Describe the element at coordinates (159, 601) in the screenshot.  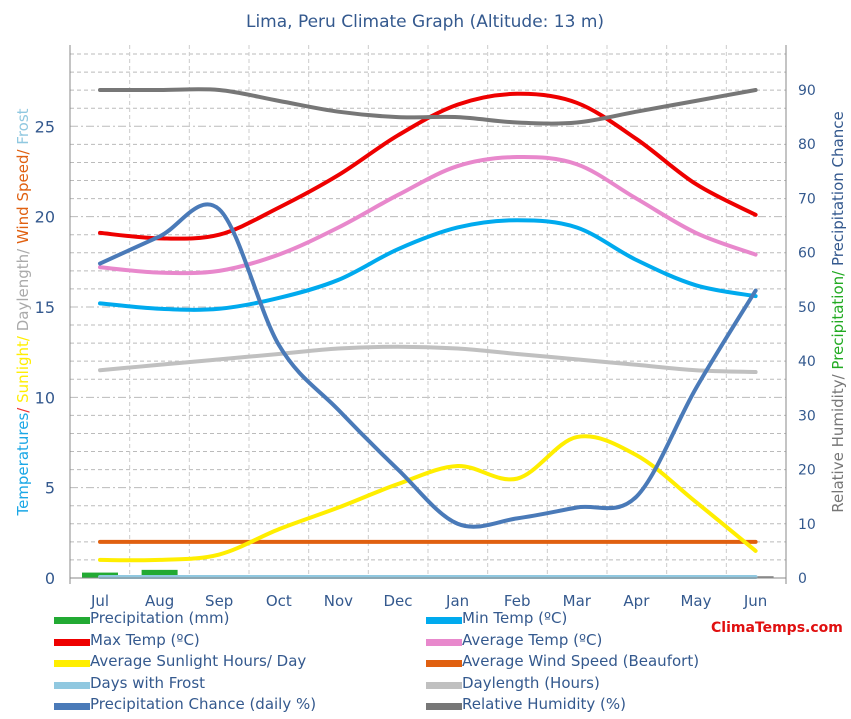
I see `x-tick-label: Aug` at that location.